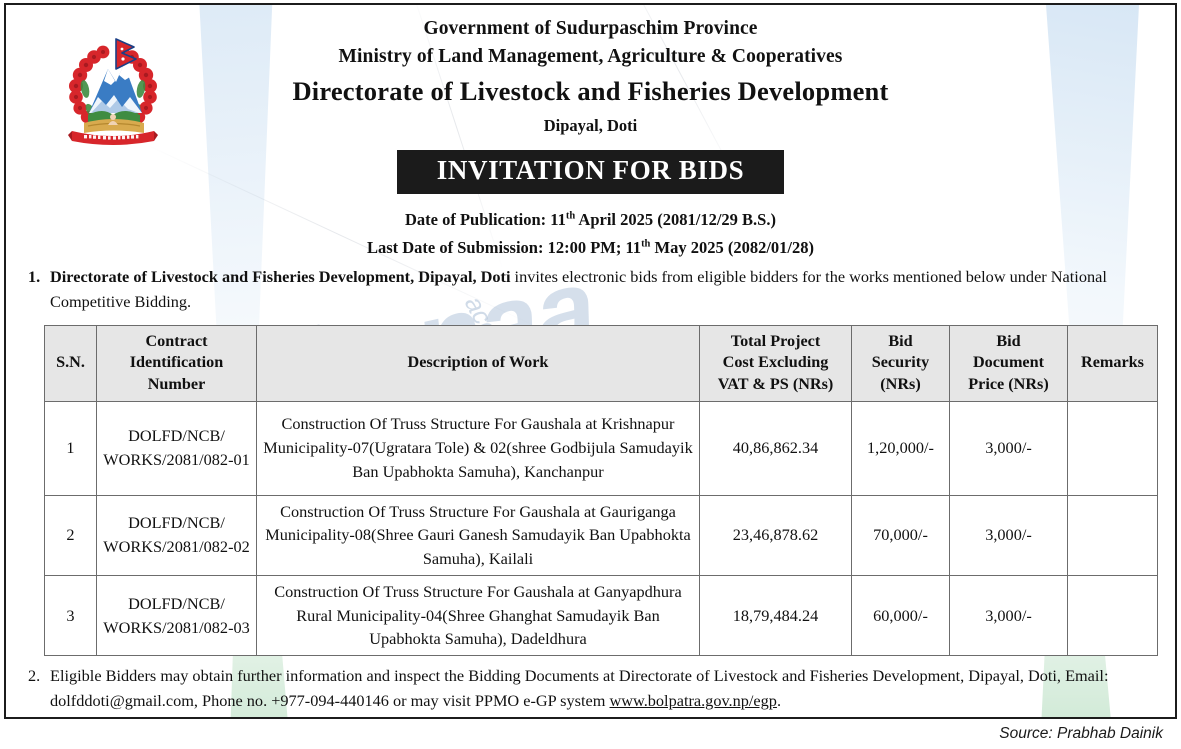 The image size is (1181, 749). I want to click on date-submission-label: Last Date of Submission: 12:00 PM; 11, so click(504, 248).